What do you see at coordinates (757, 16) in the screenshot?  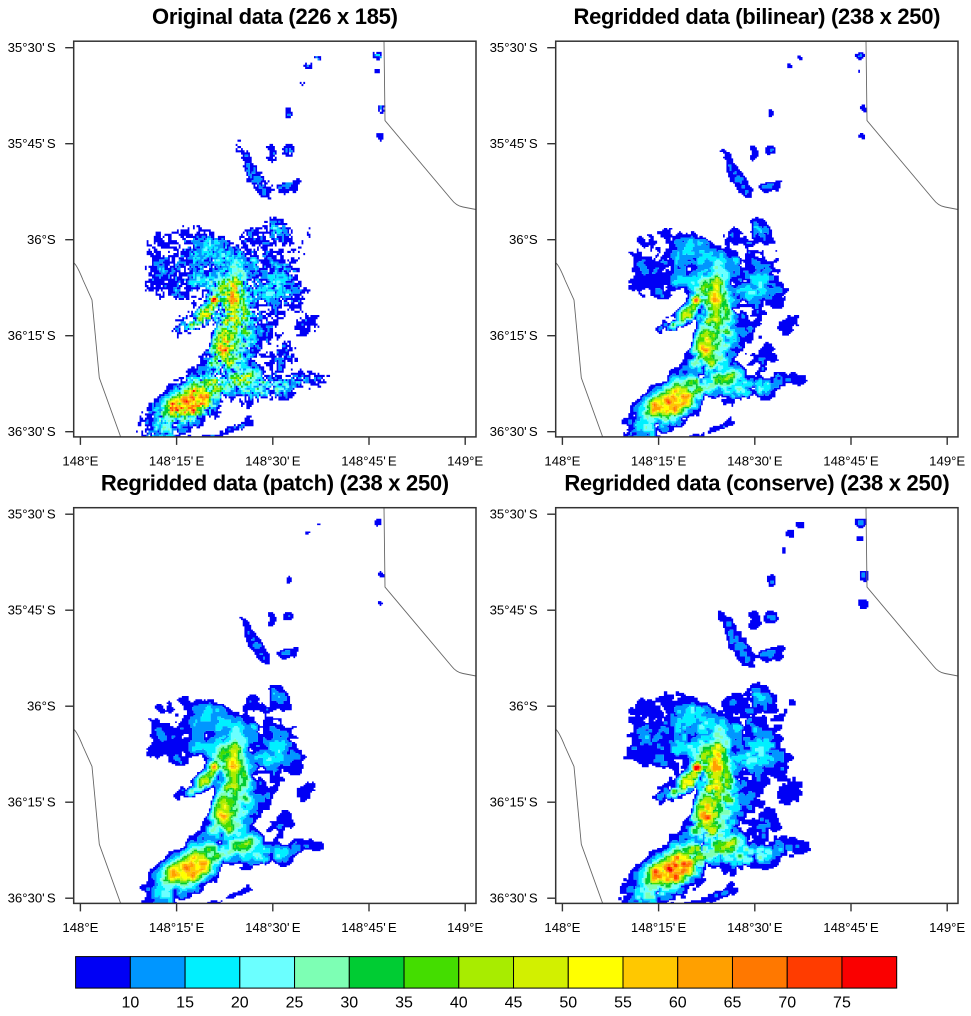 I see `svg-text:Regridded data (bilinear) (238: Regridded data (bilinear) (238 x 250)` at bounding box center [757, 16].